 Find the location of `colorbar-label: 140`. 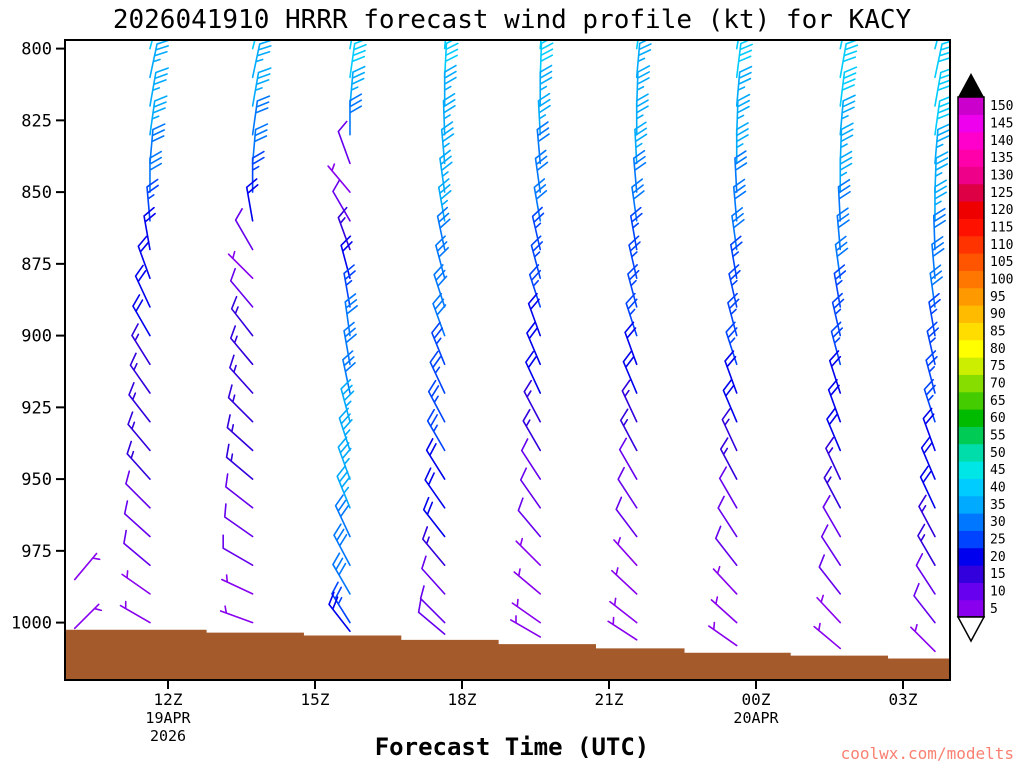

colorbar-label: 140 is located at coordinates (1001, 141).